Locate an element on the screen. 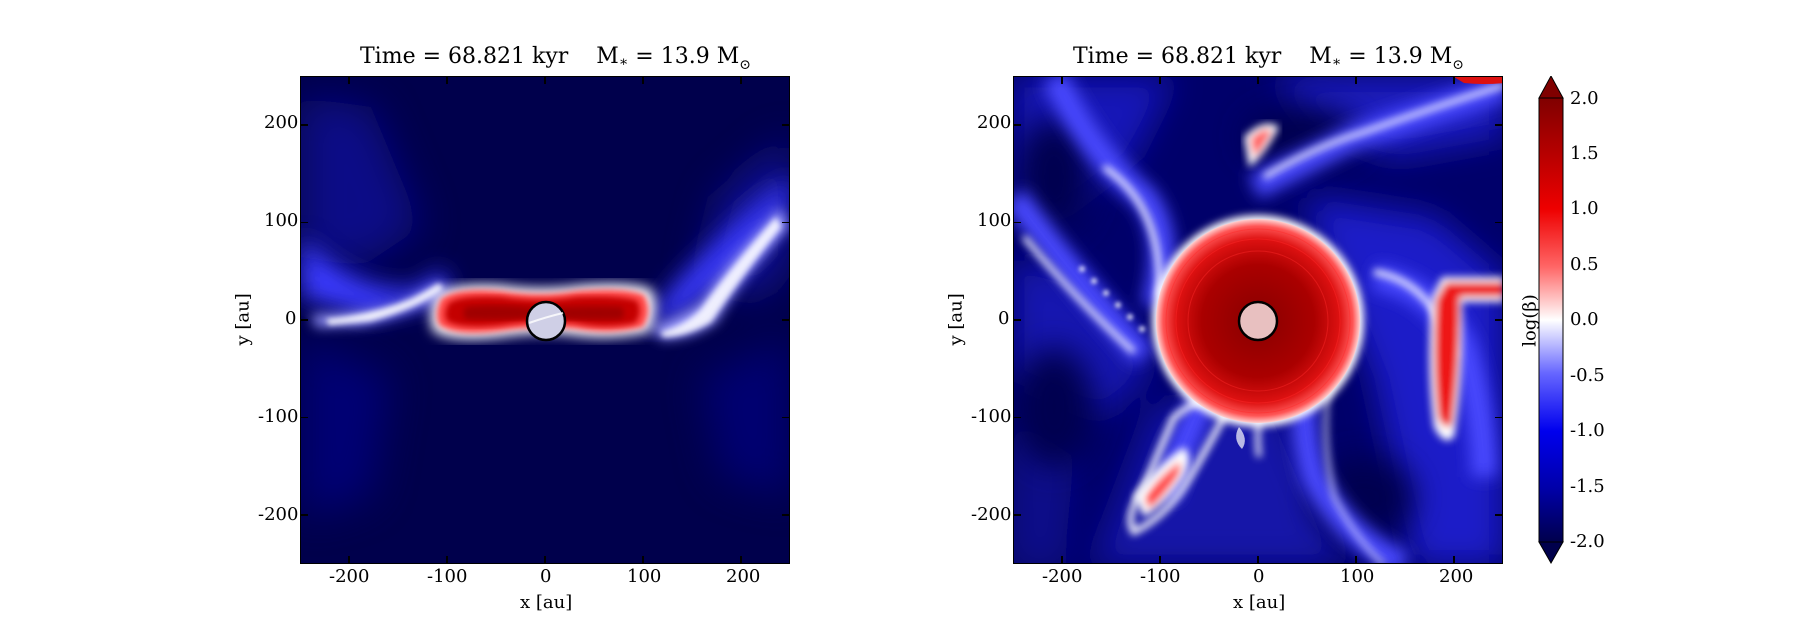 The width and height of the screenshot is (1800, 630). colorbar-tick-0.5: 0.5 is located at coordinates (1584, 264).